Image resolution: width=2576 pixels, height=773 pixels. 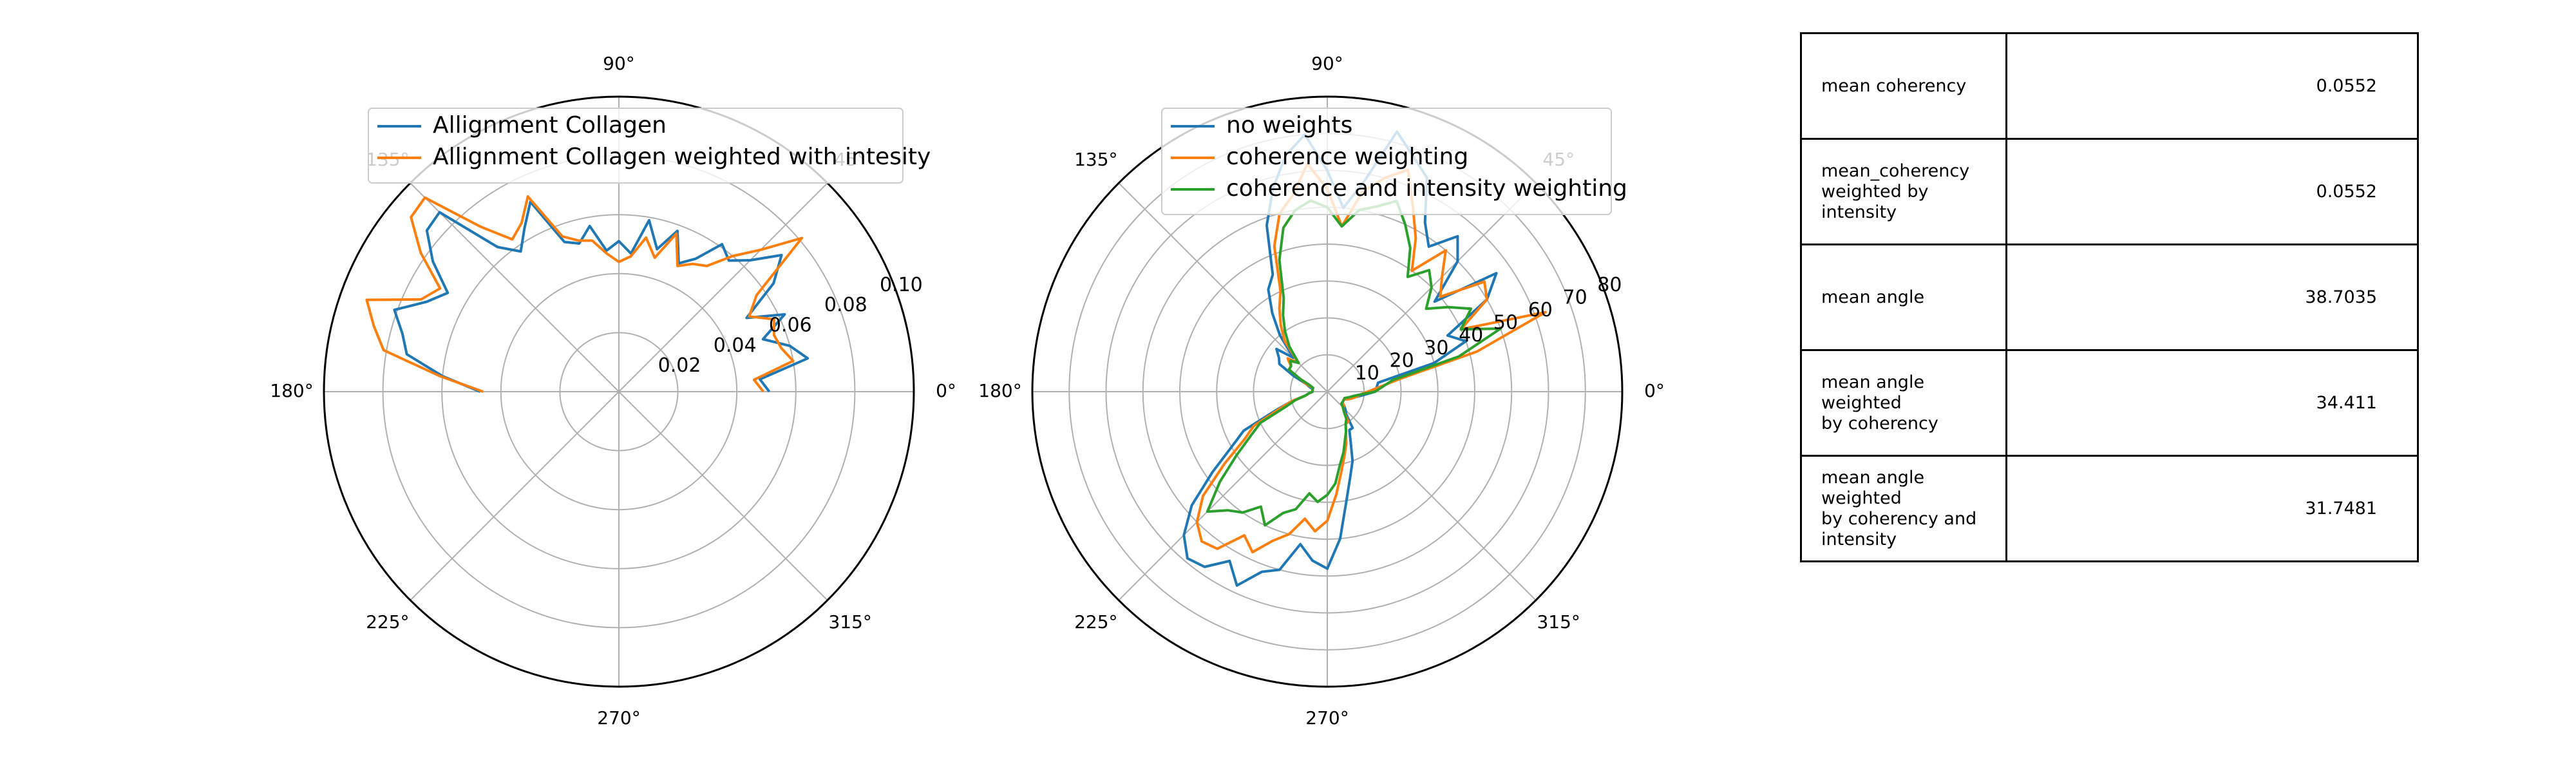 What do you see at coordinates (680, 365) in the screenshot?
I see `radial-tick-label: 0.02` at bounding box center [680, 365].